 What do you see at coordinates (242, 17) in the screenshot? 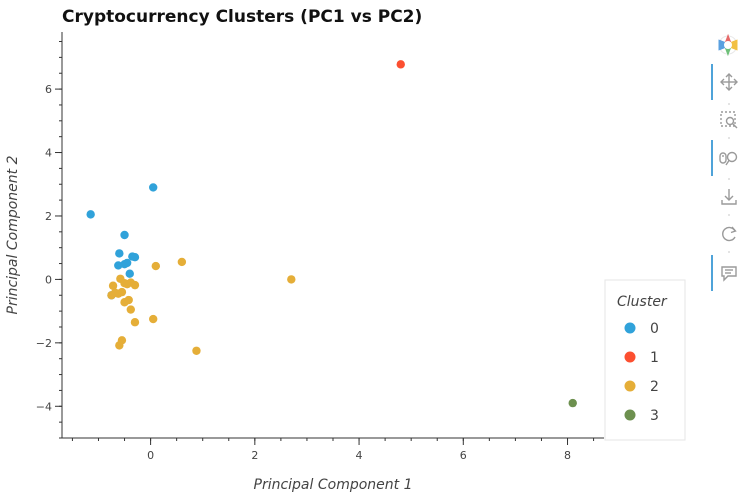
I see `chart-title: Cryptocurrency Clusters (PC1 vs PC2)` at bounding box center [242, 17].